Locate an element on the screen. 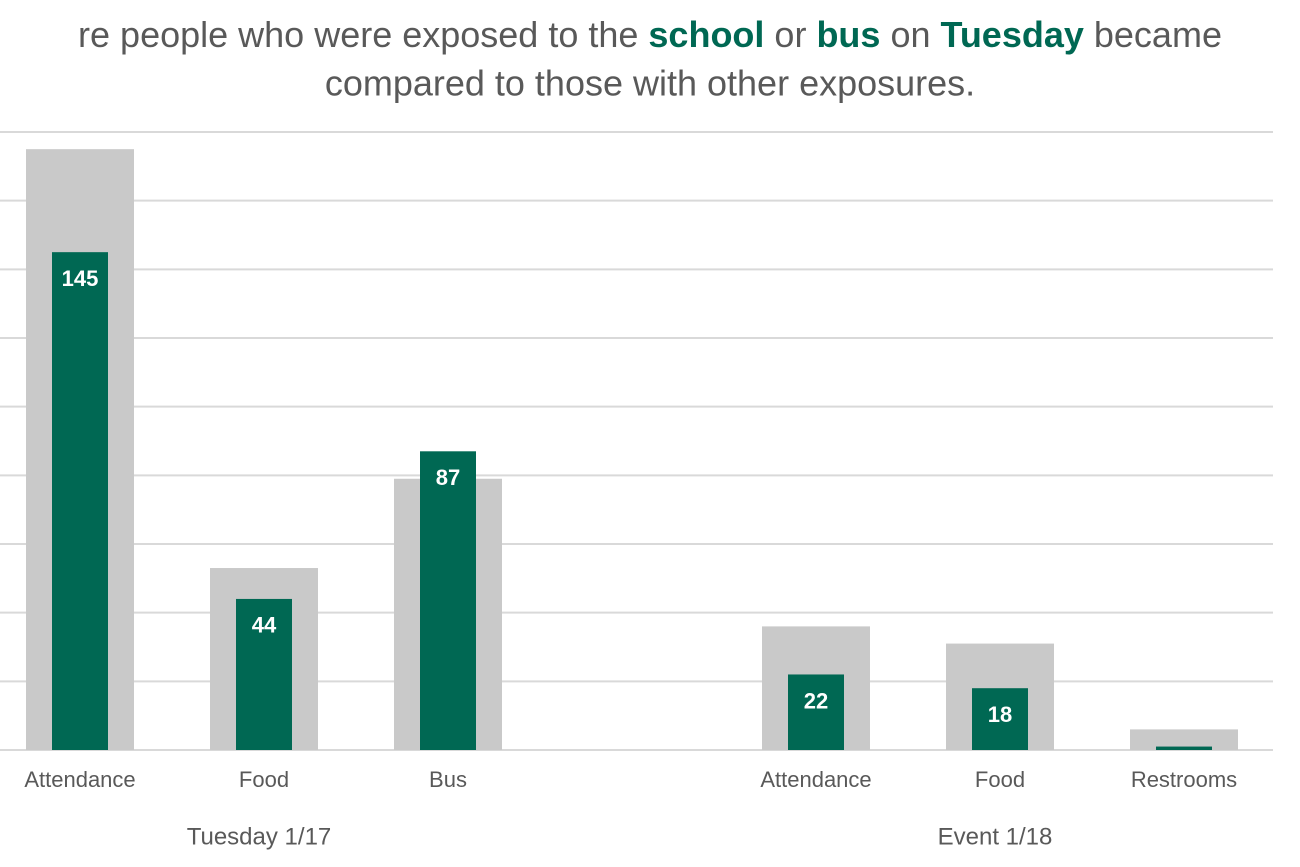 This screenshot has height=867, width=1300. data-label: 22 is located at coordinates (816, 700).